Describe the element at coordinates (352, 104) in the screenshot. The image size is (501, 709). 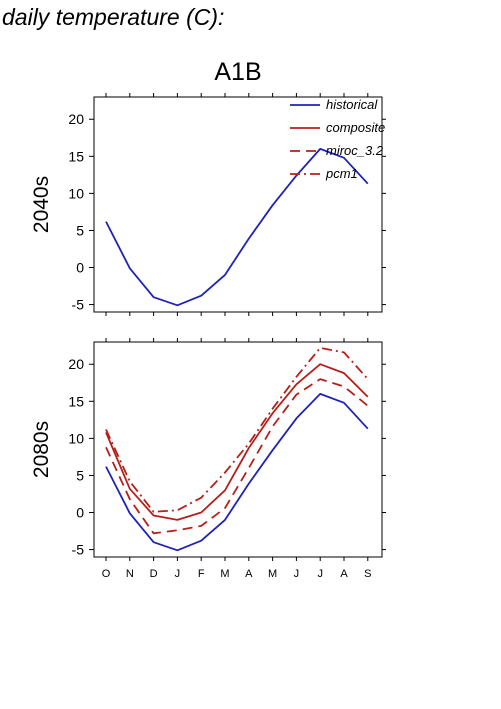
I see `legend-label: historical` at that location.